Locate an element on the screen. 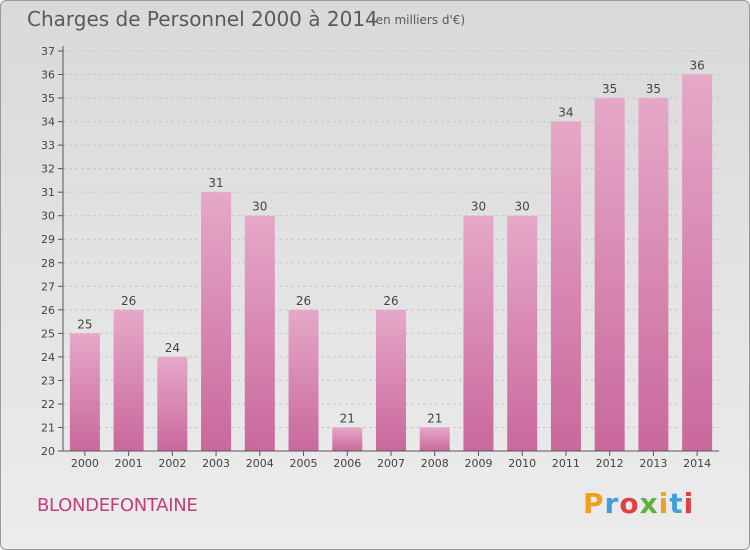  y-tick-labels: 20 21 22 23 24 25 26 27 28 29 30 31 32 33 34 35 36 37 is located at coordinates (48, 251).